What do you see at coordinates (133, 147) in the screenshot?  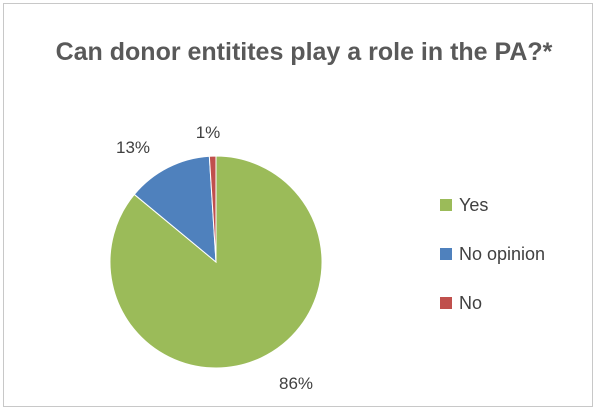 I see `data-label-no-opinion: 13%` at bounding box center [133, 147].